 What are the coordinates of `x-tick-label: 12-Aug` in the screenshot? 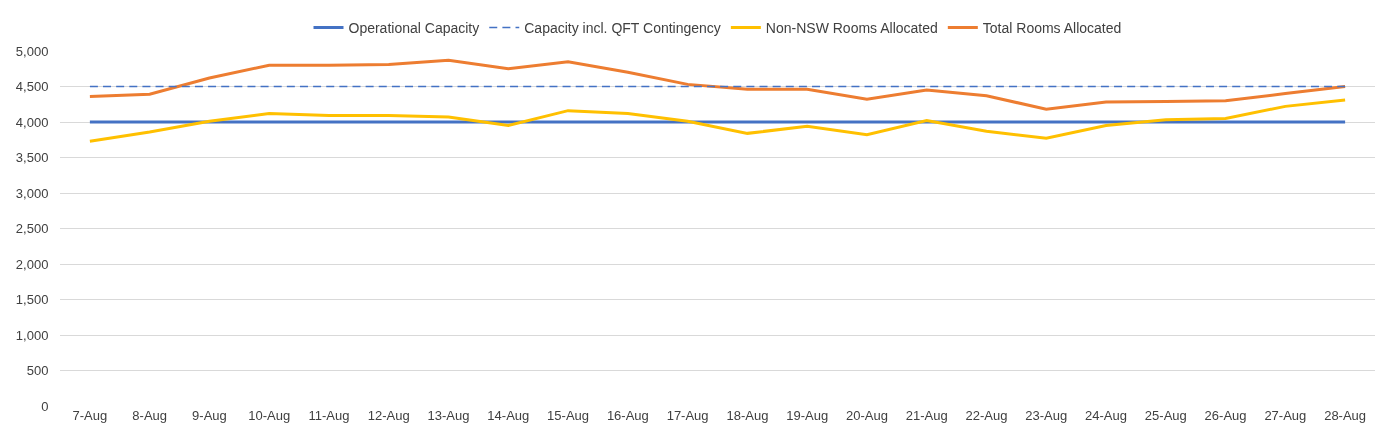 It's located at (388, 415).